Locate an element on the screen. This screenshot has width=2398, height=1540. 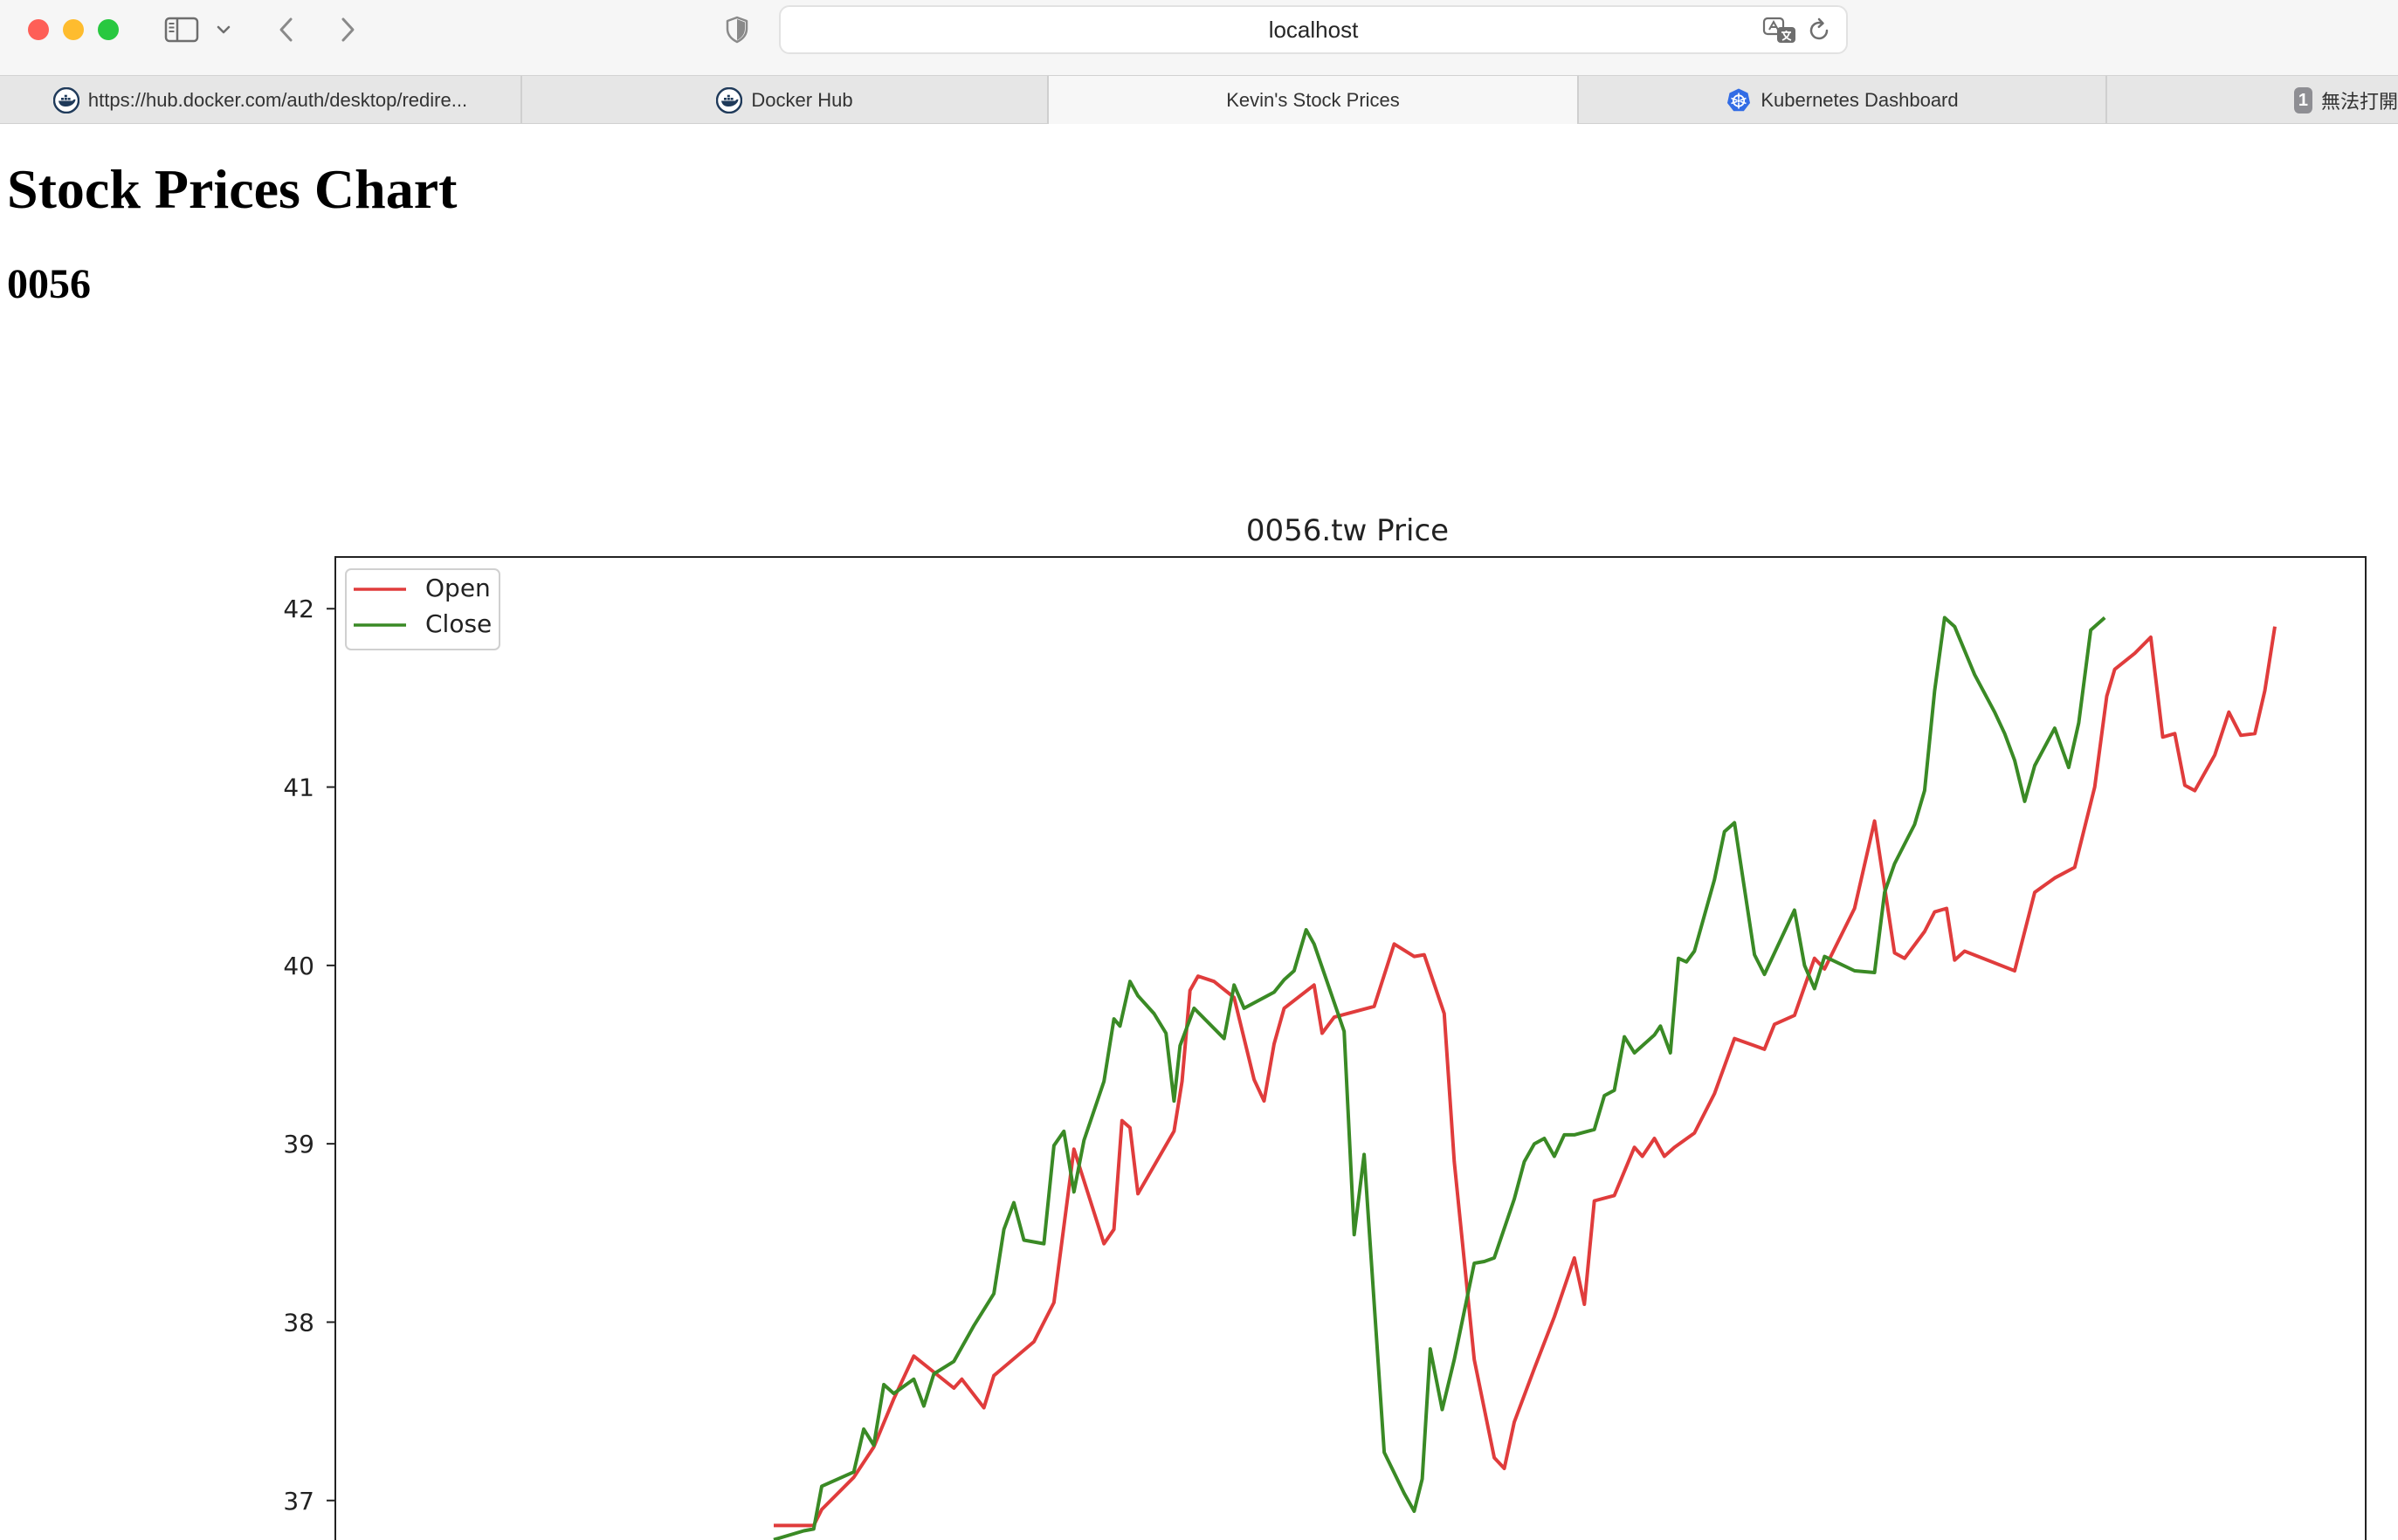
window-close-button is located at coordinates (39, 29).